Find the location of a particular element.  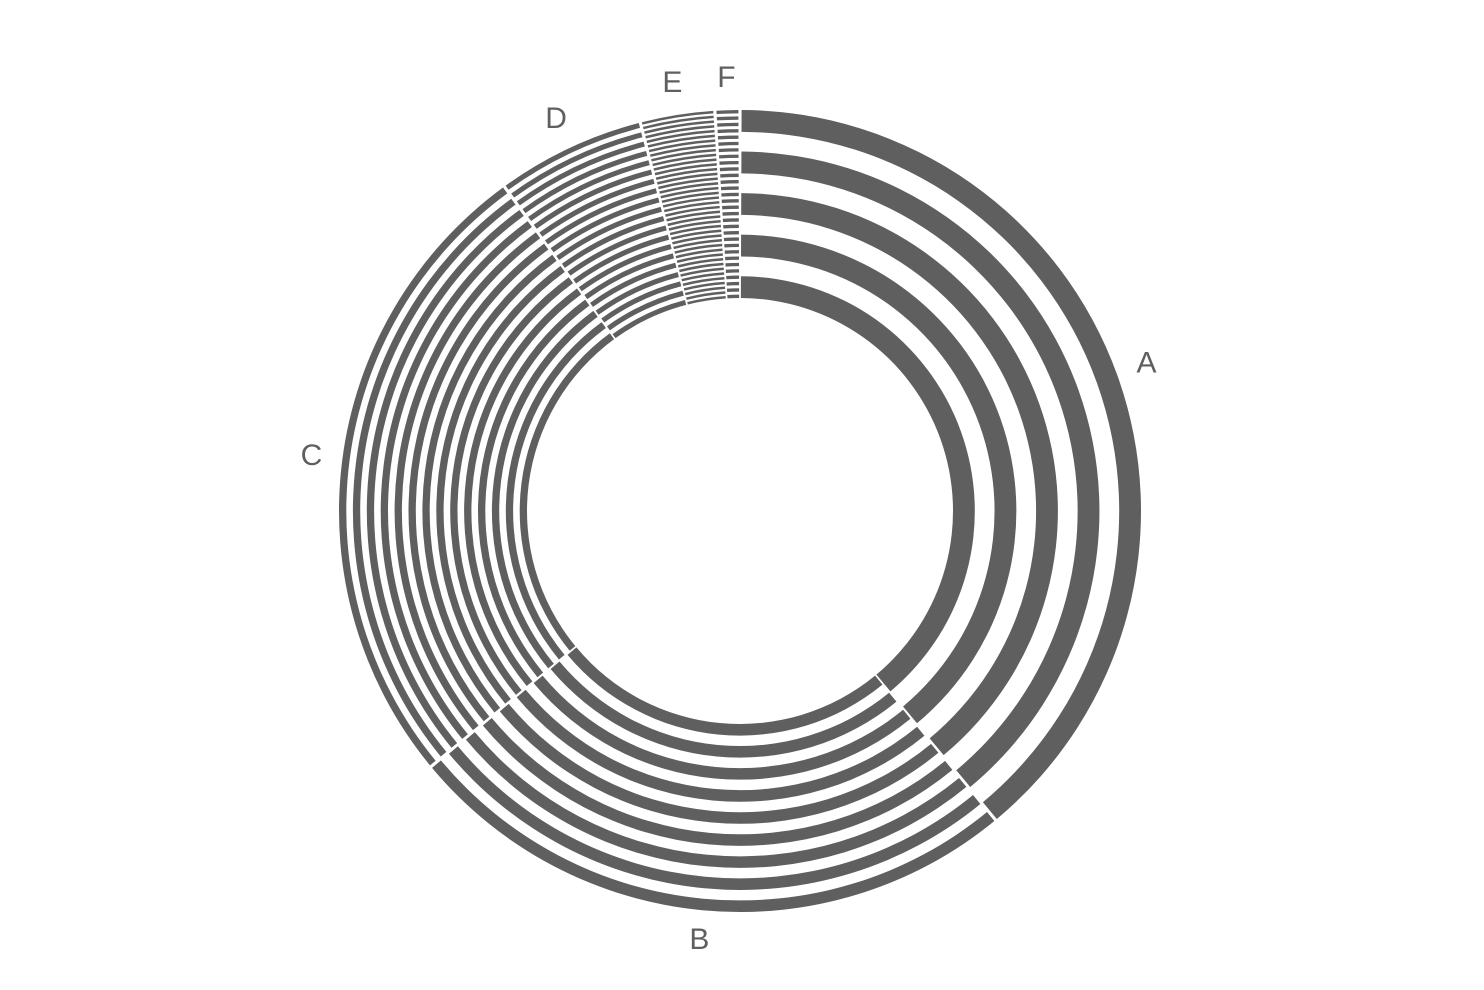

slice-label: D is located at coordinates (556, 118).